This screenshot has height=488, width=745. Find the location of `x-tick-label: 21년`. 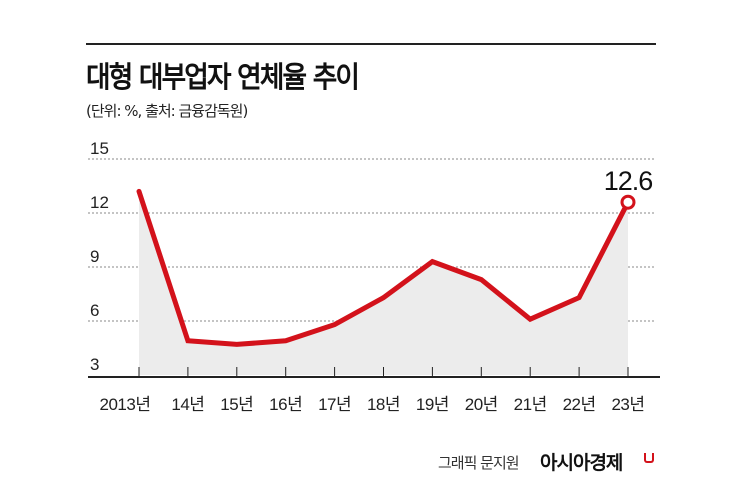

x-tick-label: 21년 is located at coordinates (530, 404).